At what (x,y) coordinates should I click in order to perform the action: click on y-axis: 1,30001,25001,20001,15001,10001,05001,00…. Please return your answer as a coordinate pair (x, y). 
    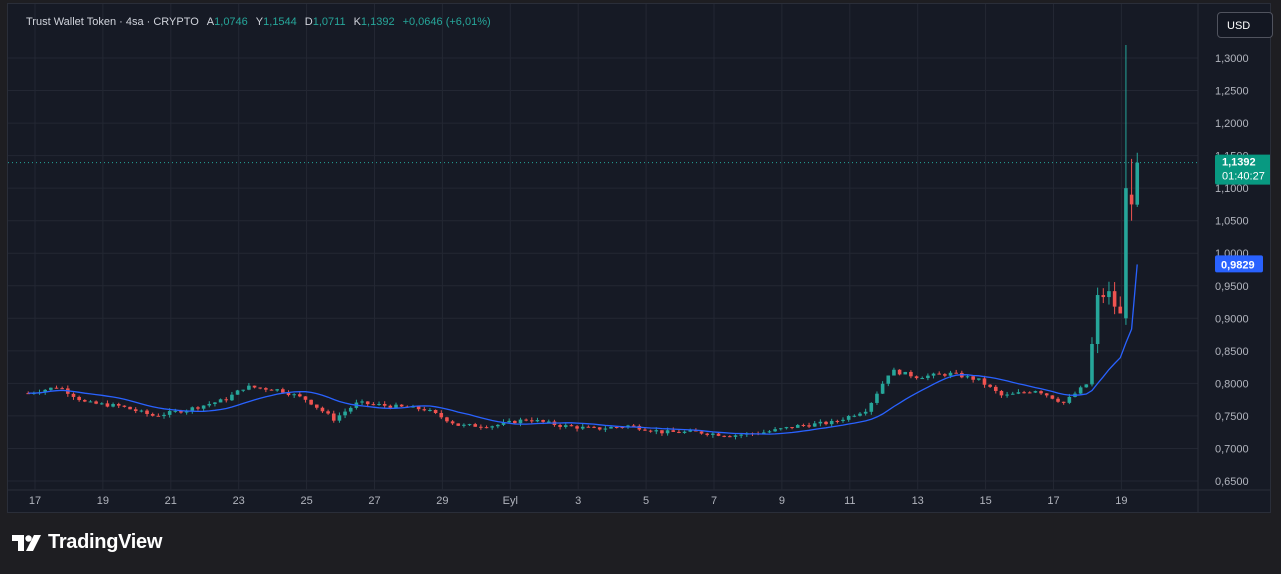
    Looking at the image, I should click on (1232, 270).